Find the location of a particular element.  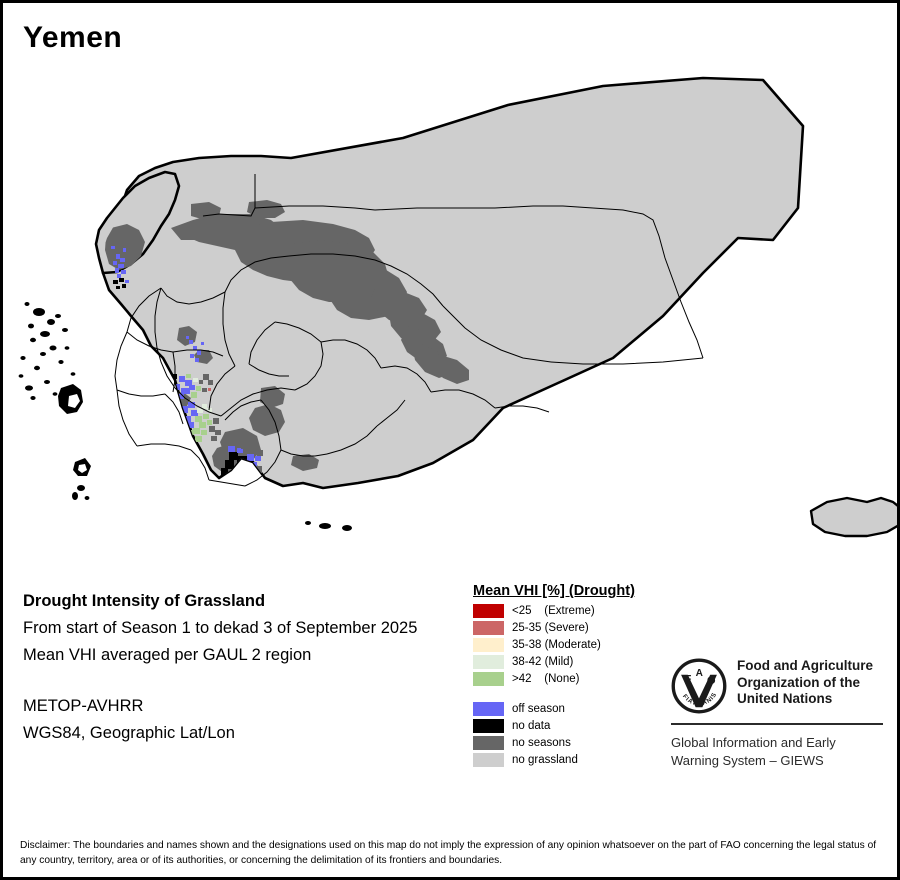

legend-row-extreme: <25 (Extreme) is located at coordinates (573, 610).